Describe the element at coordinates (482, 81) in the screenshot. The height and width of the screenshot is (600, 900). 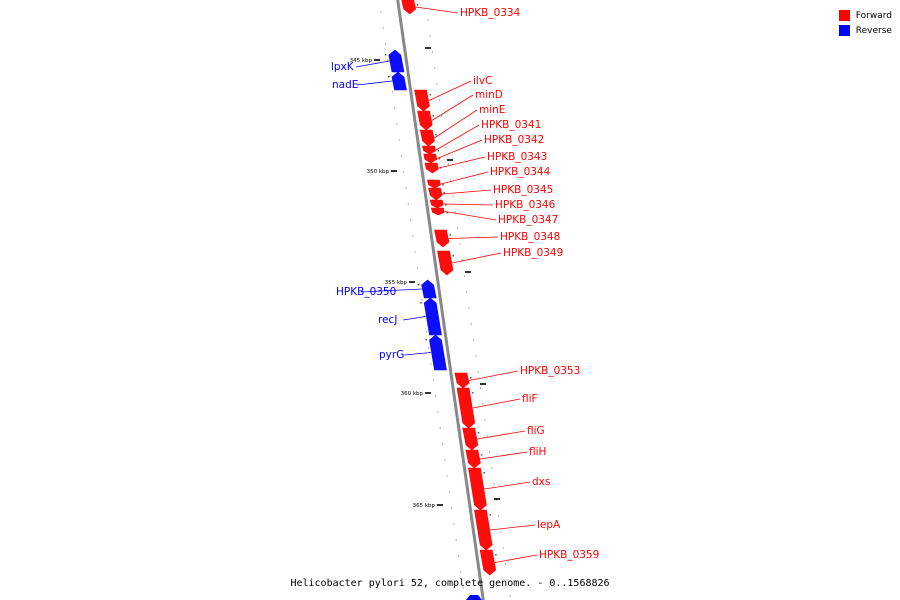
I see `gene-label: ilvC` at that location.